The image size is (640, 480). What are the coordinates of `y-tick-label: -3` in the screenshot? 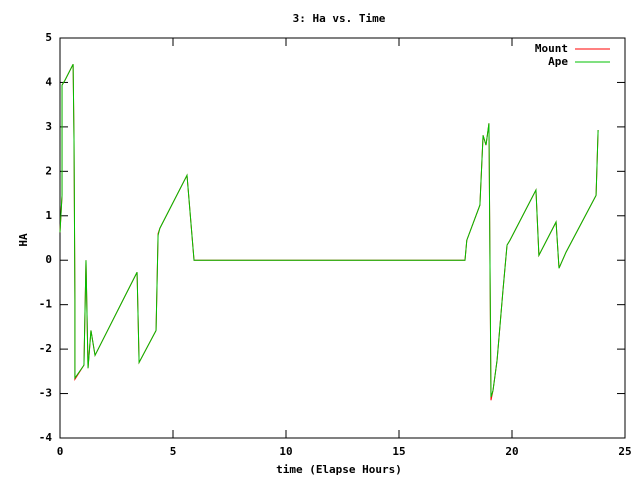 It's located at (45, 393).